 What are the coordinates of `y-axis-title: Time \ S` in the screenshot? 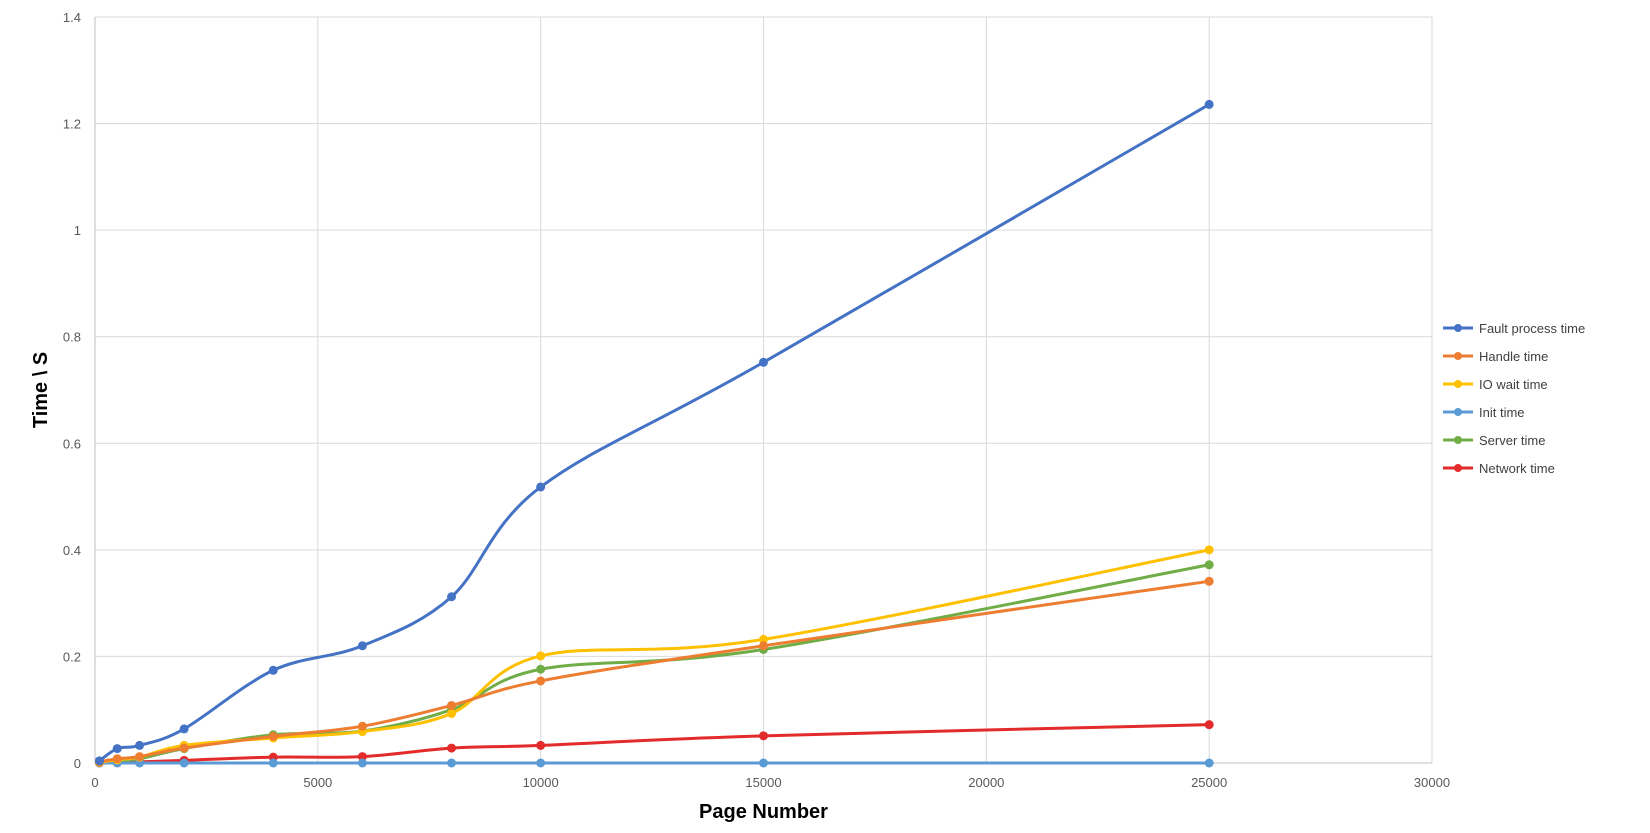 It's located at (41, 390).